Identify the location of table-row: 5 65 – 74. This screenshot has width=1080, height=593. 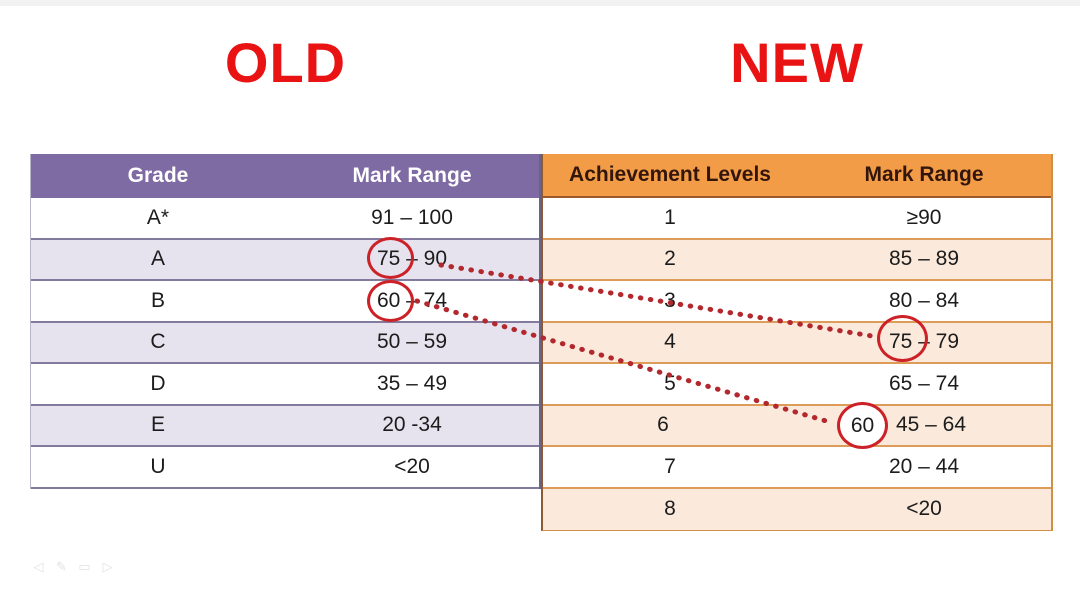
(797, 385).